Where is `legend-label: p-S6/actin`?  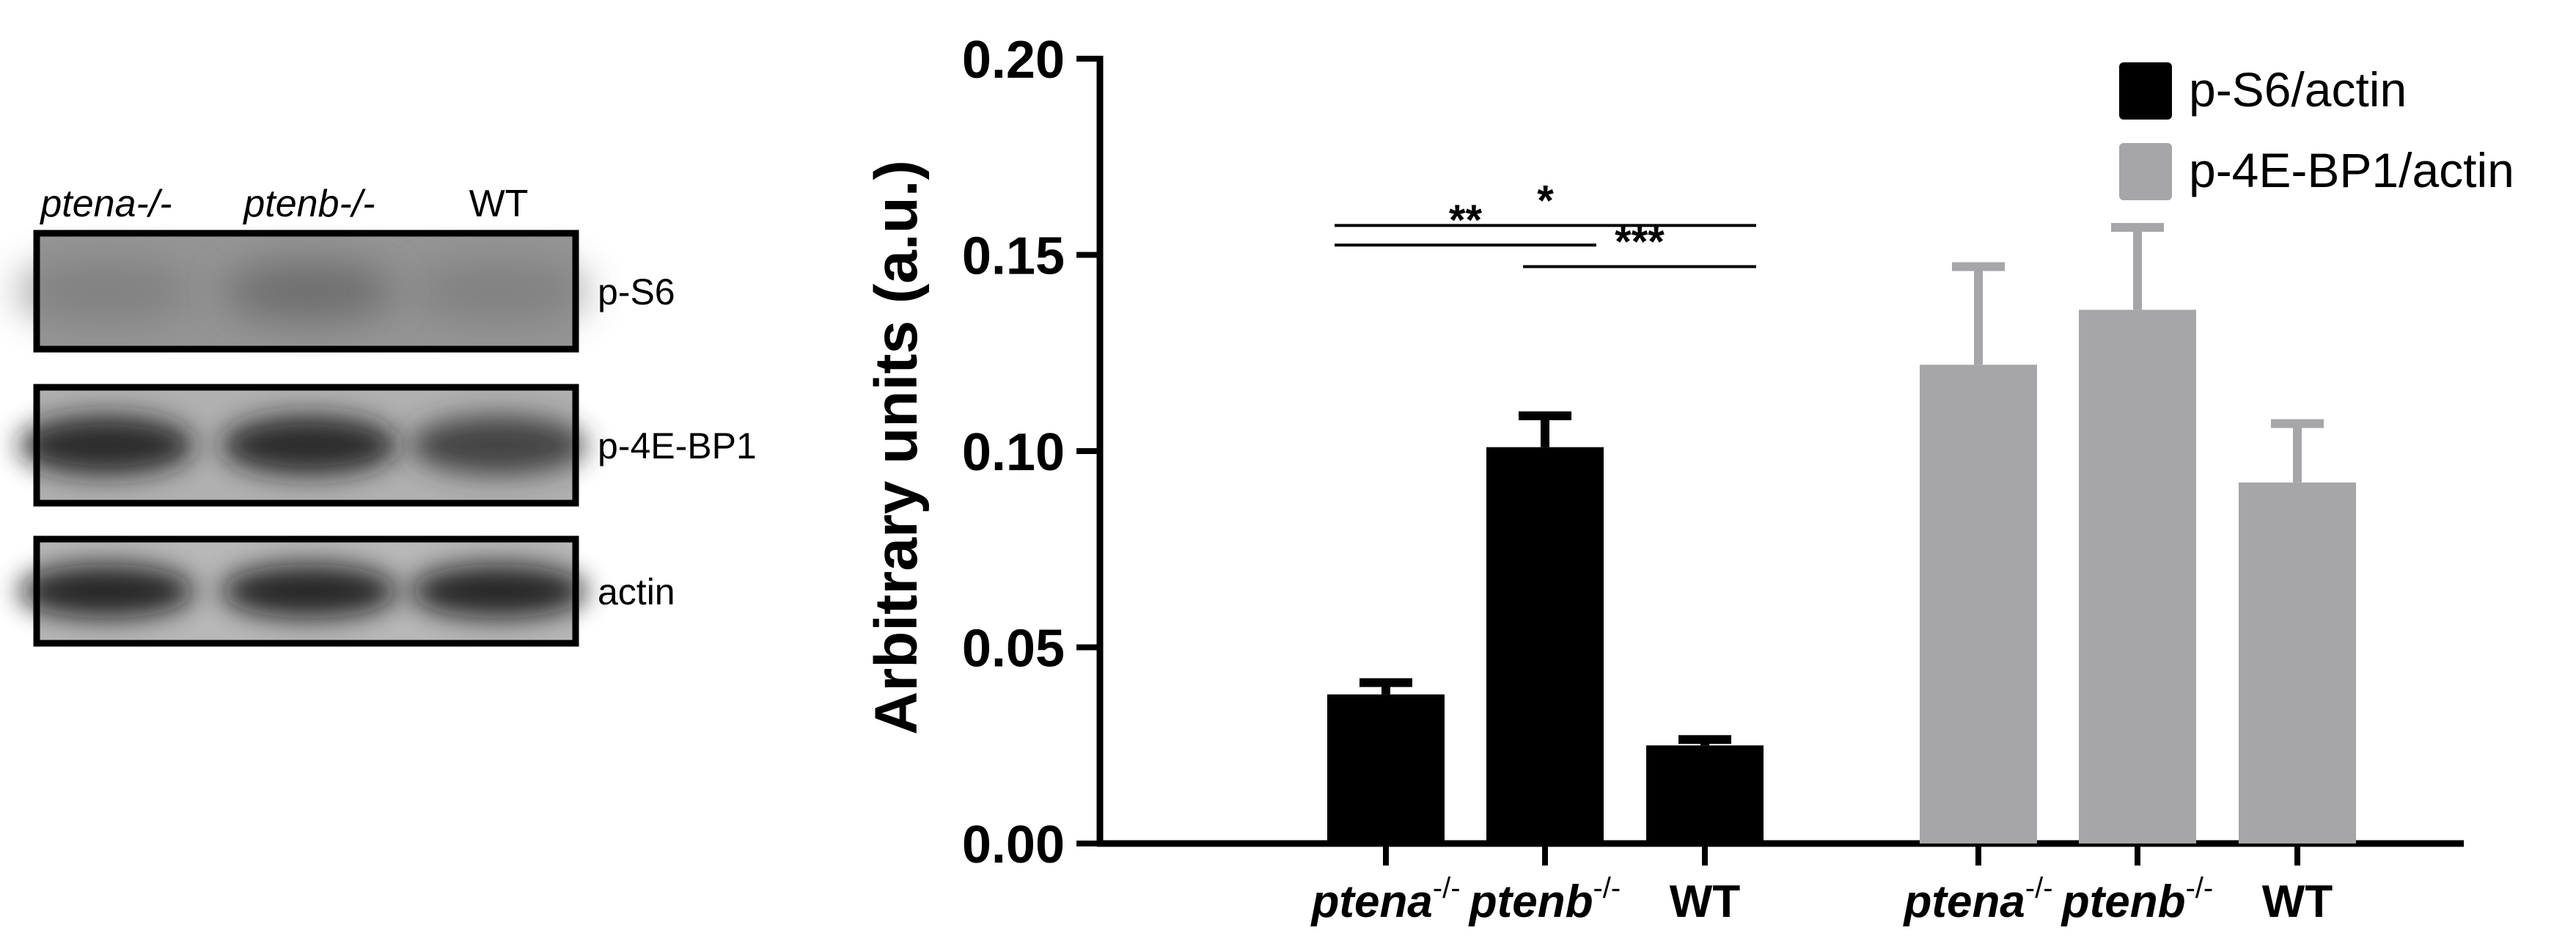
legend-label: p-S6/actin is located at coordinates (2298, 89).